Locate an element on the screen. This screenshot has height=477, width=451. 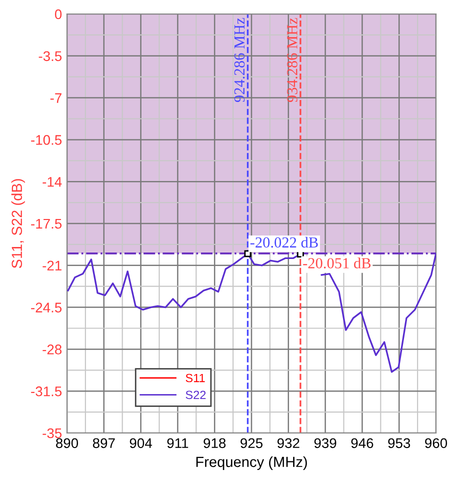
x-tick-label: 897 is located at coordinates (103, 443).